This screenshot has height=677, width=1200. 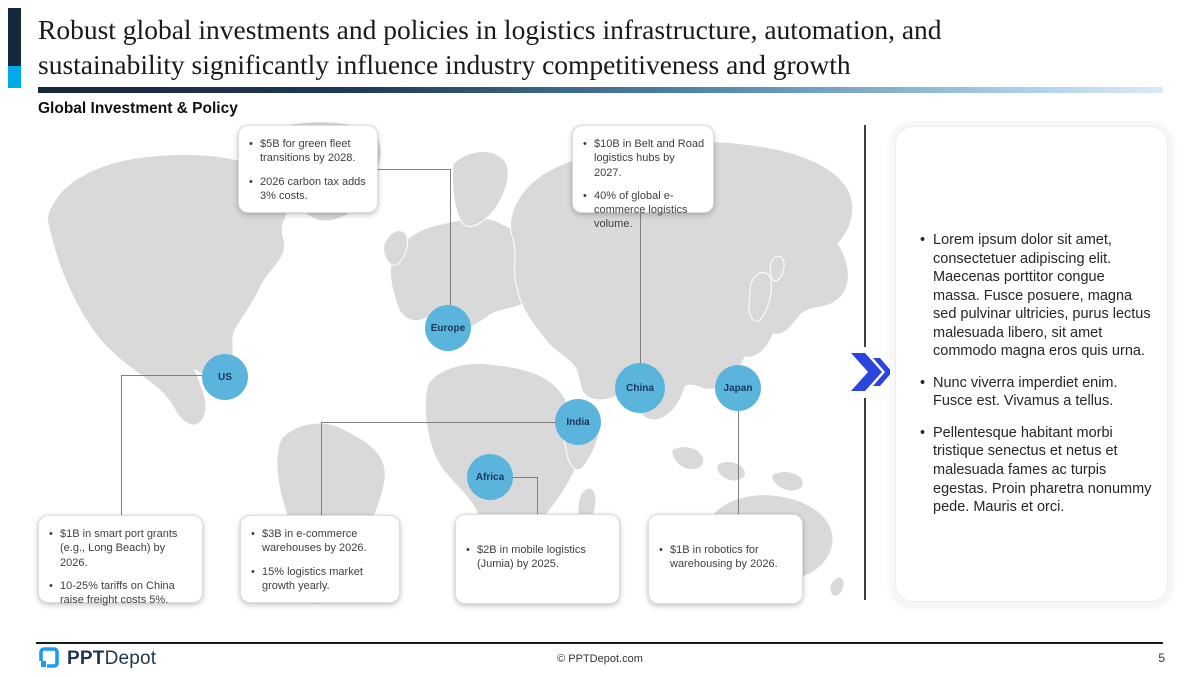 I want to click on title-underline-gradient, so click(x=600, y=90).